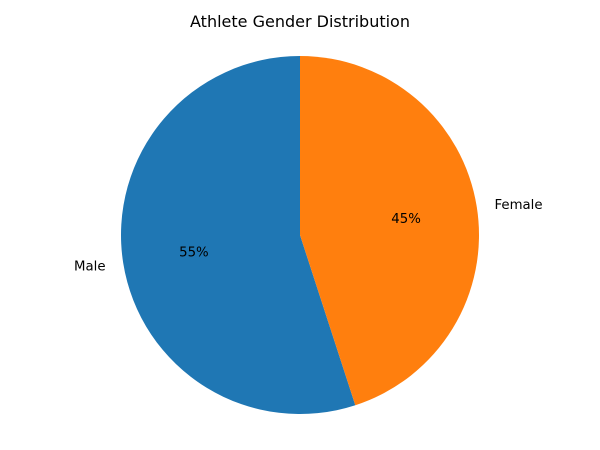  Describe the element at coordinates (194, 252) in the screenshot. I see `slice-percent-male: 55%` at that location.